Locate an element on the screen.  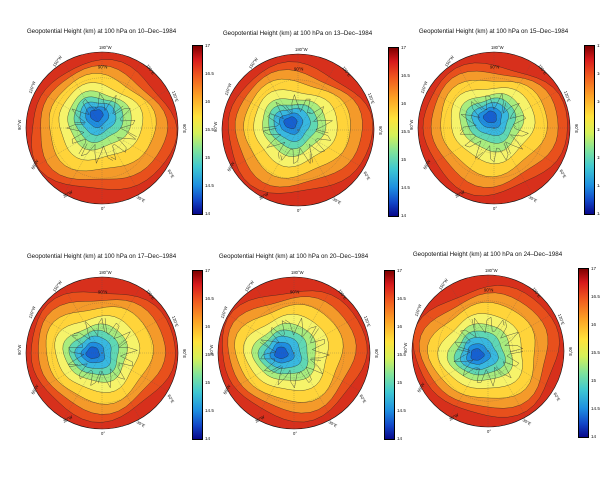
longitude-label: 90°W is located at coordinates (19, 125).